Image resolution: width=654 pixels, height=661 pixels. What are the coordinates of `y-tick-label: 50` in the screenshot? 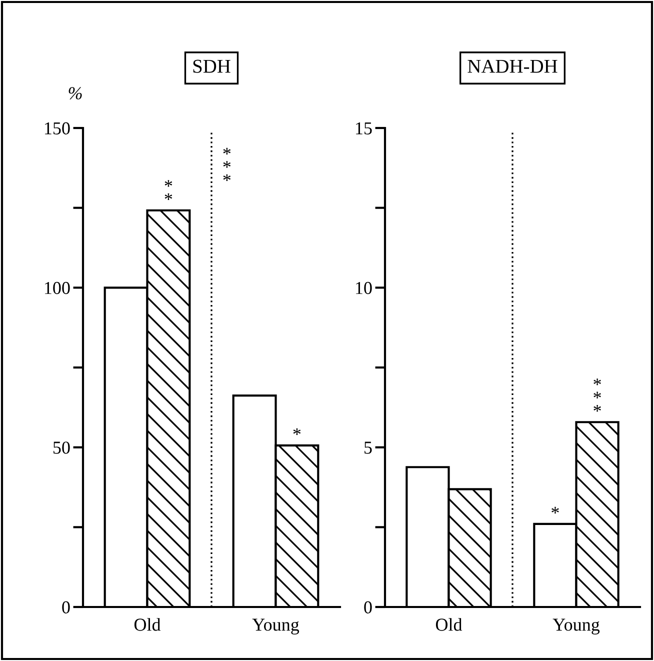 It's located at (61, 448).